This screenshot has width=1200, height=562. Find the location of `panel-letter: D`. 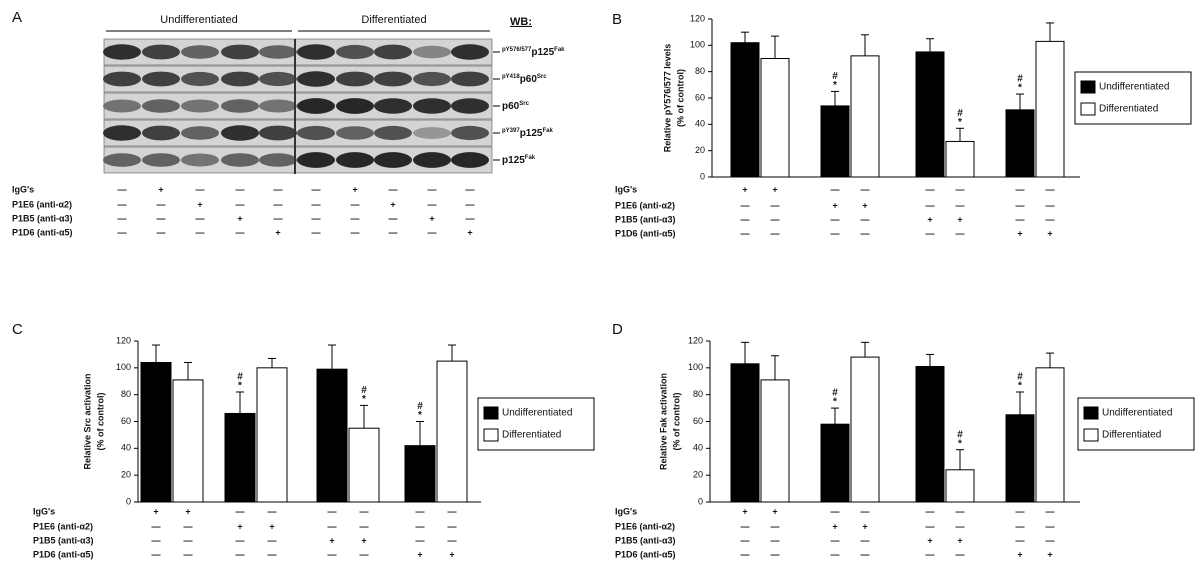

panel-letter: D is located at coordinates (617, 329).